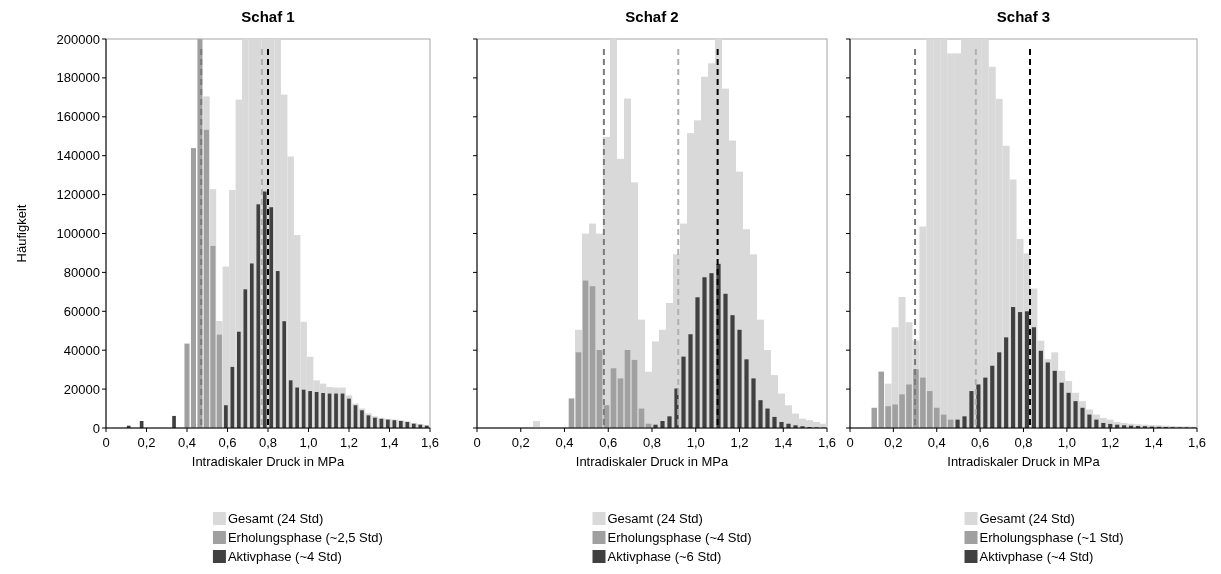  What do you see at coordinates (664, 556) in the screenshot?
I see `legend-label: Aktivphase (~6 Std)` at bounding box center [664, 556].